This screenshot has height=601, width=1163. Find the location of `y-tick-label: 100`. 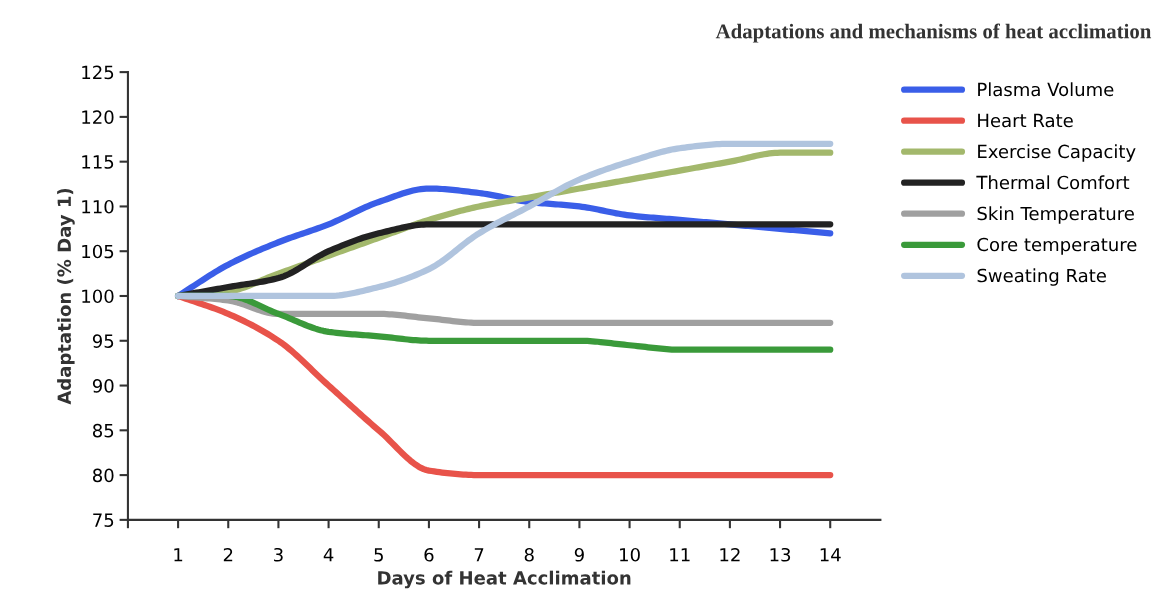

y-tick-label: 100 is located at coordinates (98, 296).